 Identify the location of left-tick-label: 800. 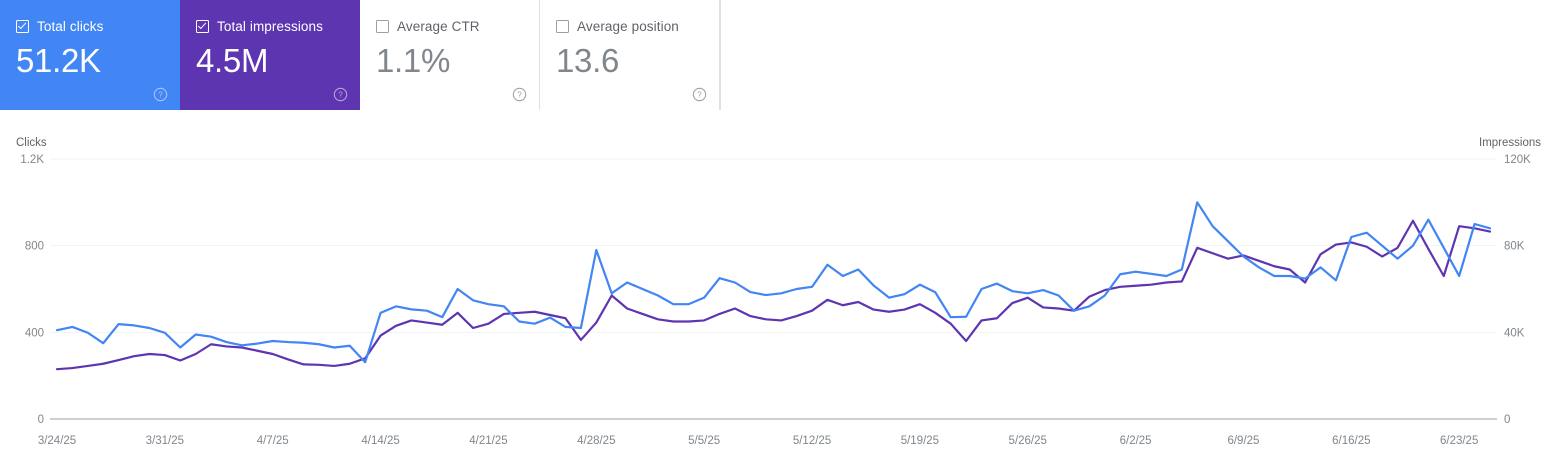
(34, 247).